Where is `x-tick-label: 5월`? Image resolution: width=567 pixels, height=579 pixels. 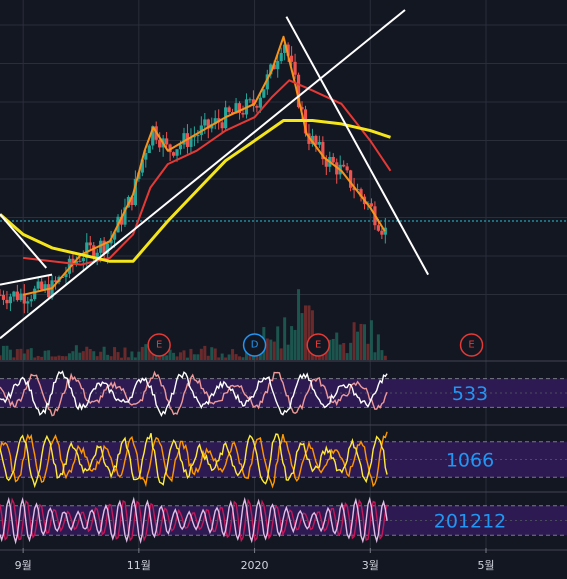
x-tick-label: 5월 is located at coordinates (485, 565).